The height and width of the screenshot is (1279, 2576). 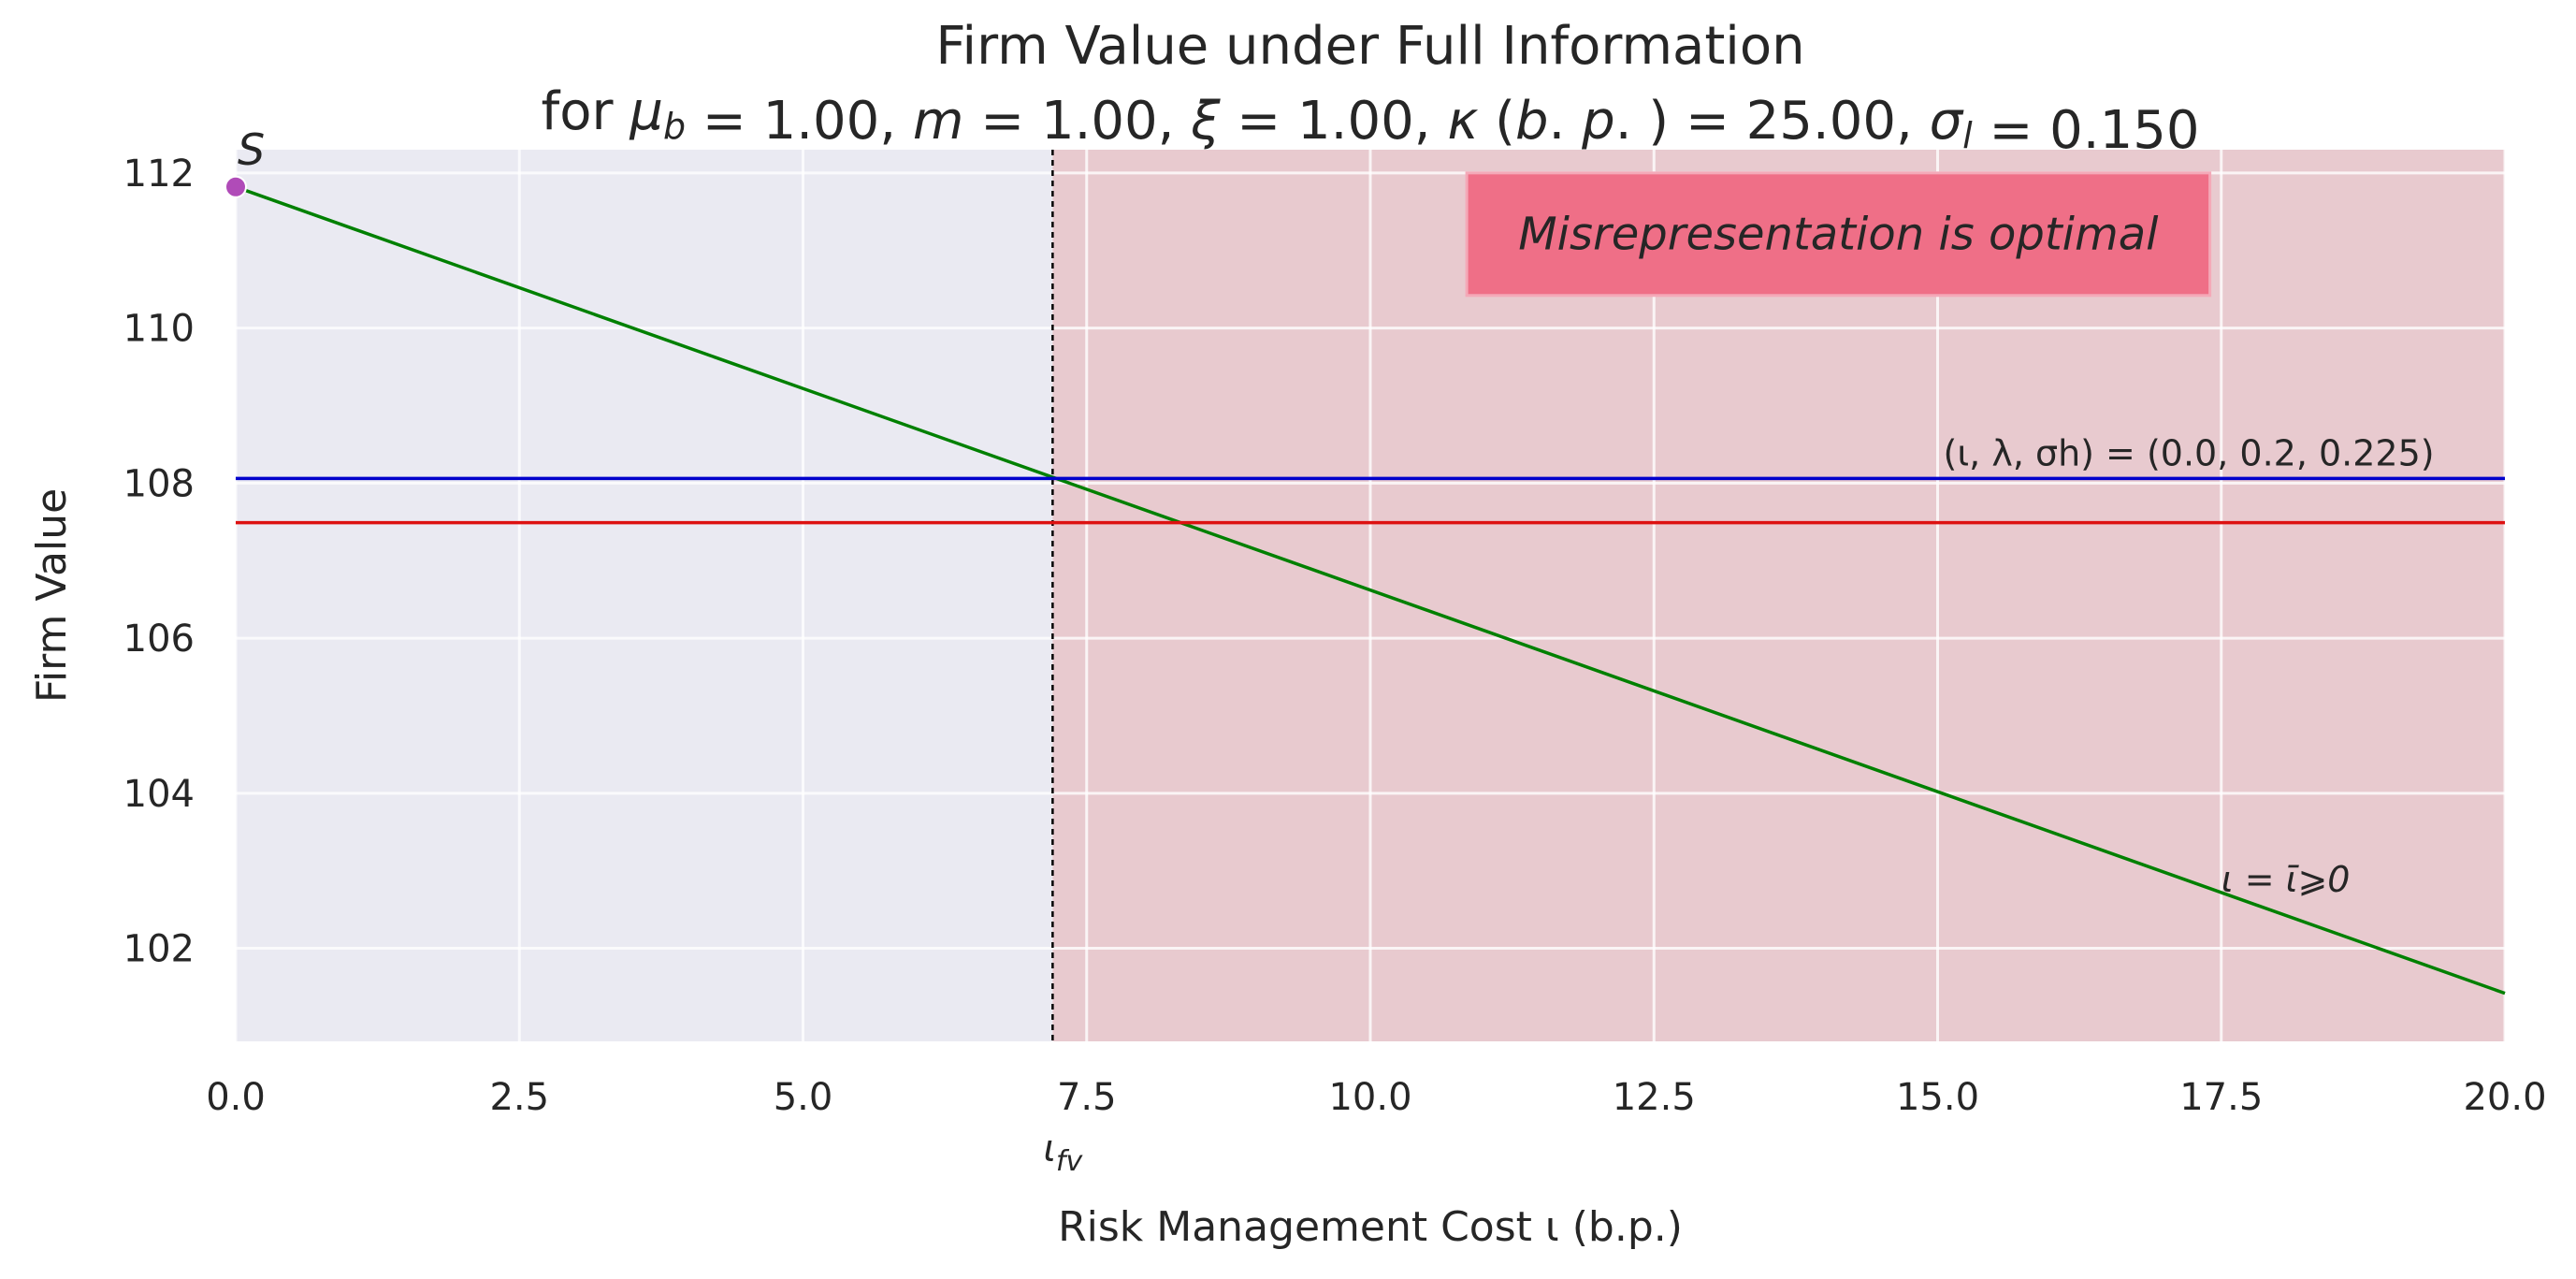 I want to click on x-tick-label: 7.5, so click(x=1087, y=1097).